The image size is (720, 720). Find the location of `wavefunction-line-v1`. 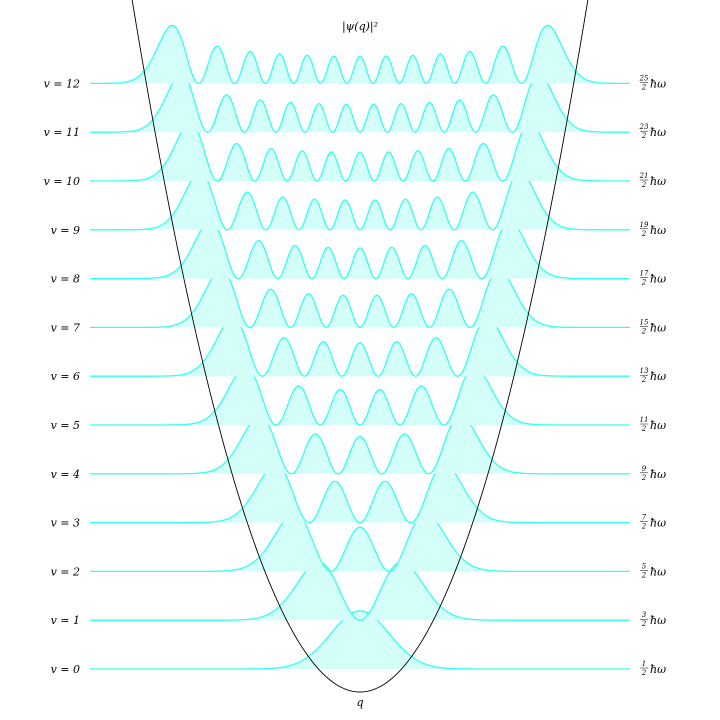

wavefunction-line-v1 is located at coordinates (360, 591).